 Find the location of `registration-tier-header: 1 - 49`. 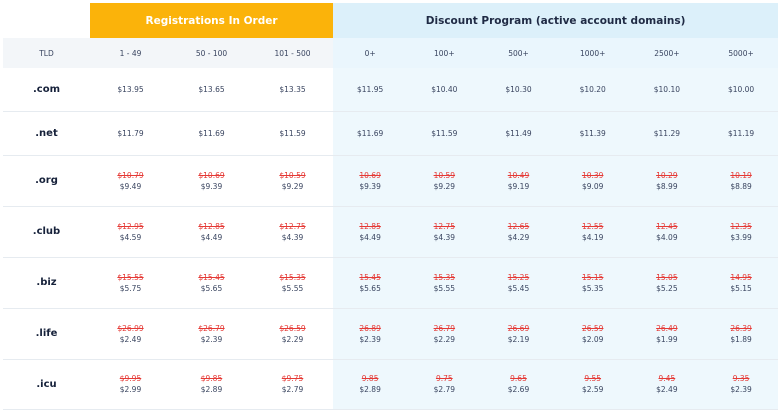

registration-tier-header: 1 - 49 is located at coordinates (130, 53).